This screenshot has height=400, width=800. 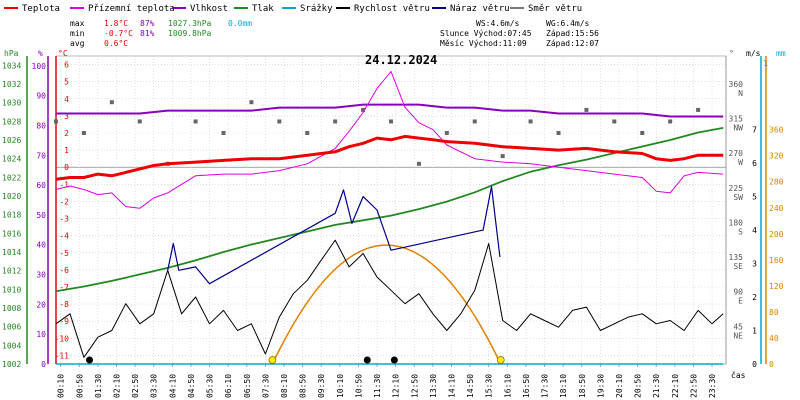 I want to click on c-tick-label: -6, so click(x=64, y=270).